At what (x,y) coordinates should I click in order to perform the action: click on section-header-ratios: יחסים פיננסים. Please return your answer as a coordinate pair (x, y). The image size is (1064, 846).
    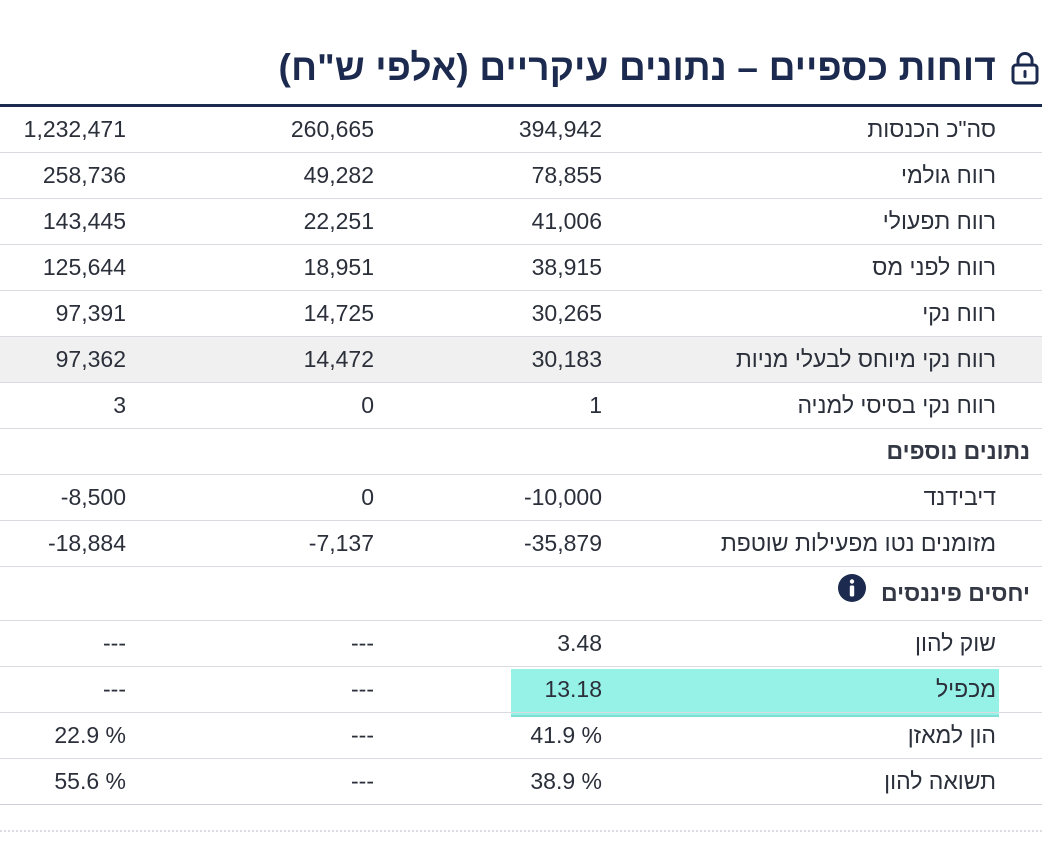
    Looking at the image, I should click on (521, 594).